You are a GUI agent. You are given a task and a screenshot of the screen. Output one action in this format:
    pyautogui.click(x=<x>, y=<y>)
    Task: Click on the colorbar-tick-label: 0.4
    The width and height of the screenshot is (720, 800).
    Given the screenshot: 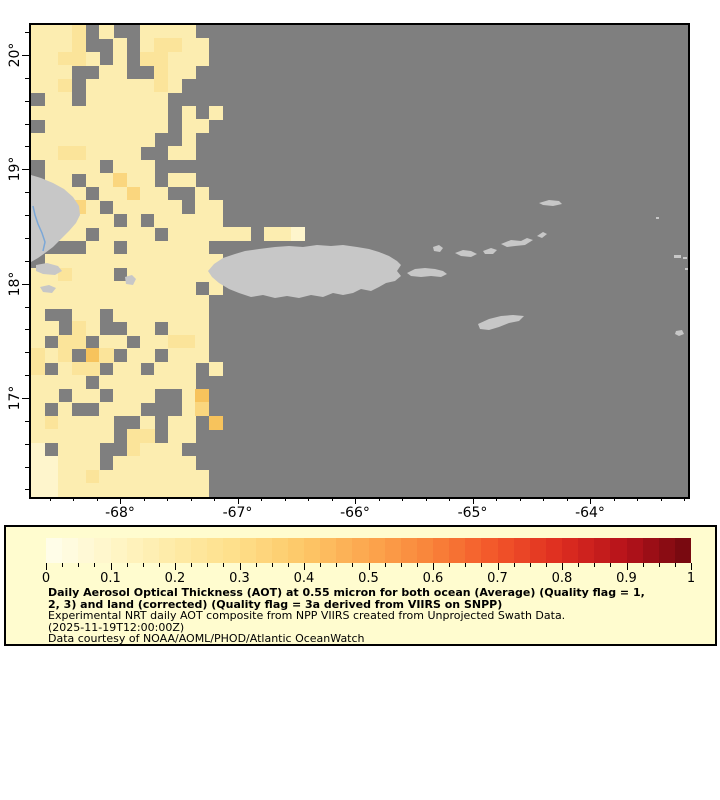 What is the action you would take?
    pyautogui.click(x=304, y=578)
    